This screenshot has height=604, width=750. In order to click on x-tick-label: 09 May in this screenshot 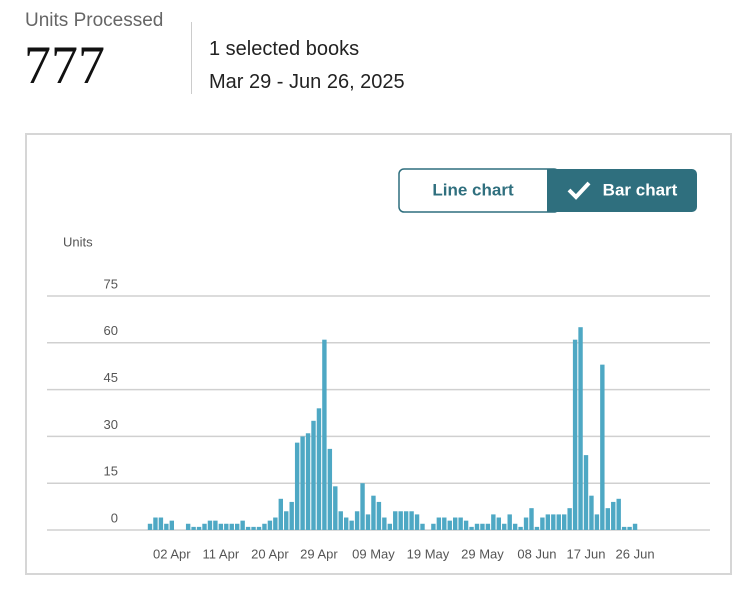, I will do `click(373, 553)`.